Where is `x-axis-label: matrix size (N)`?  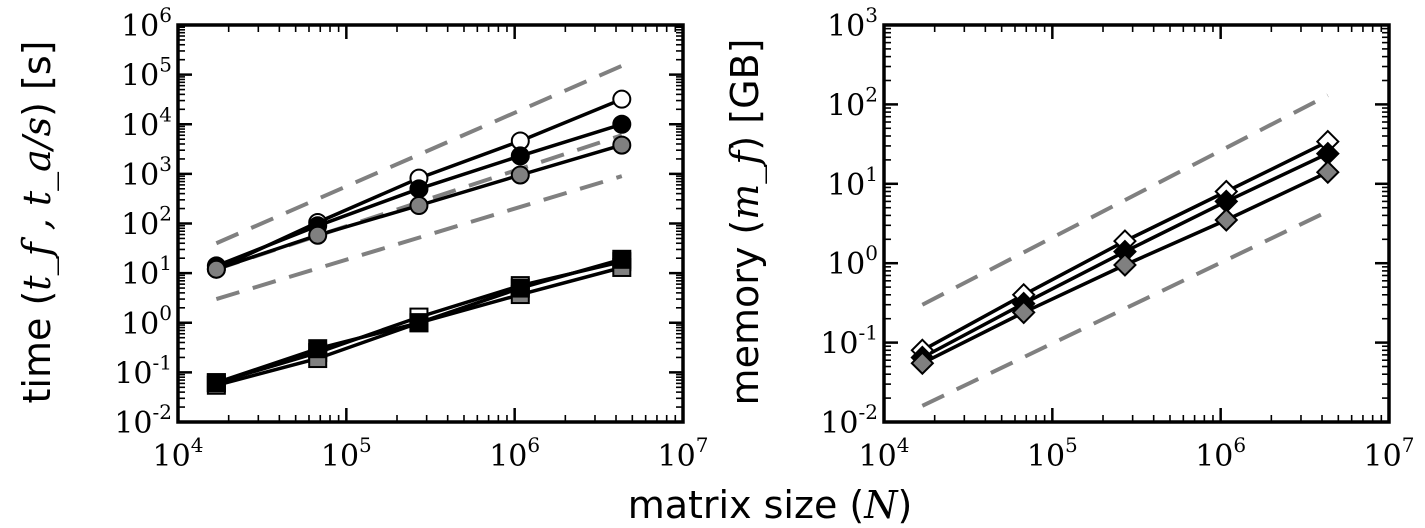
x-axis-label: matrix size (N) is located at coordinates (770, 505).